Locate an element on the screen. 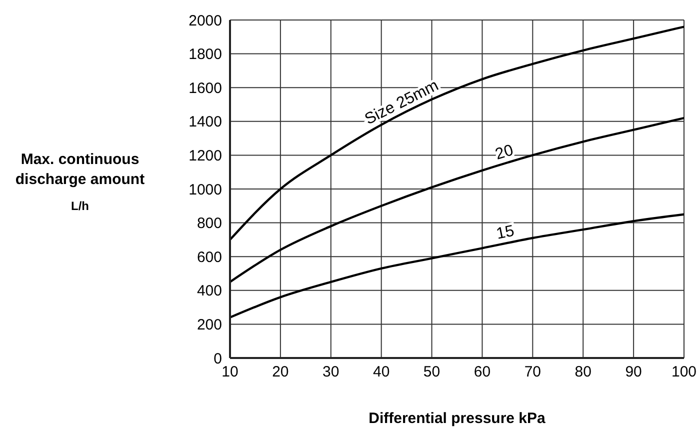 The height and width of the screenshot is (433, 697). y-tick-label: 600 is located at coordinates (209, 257).